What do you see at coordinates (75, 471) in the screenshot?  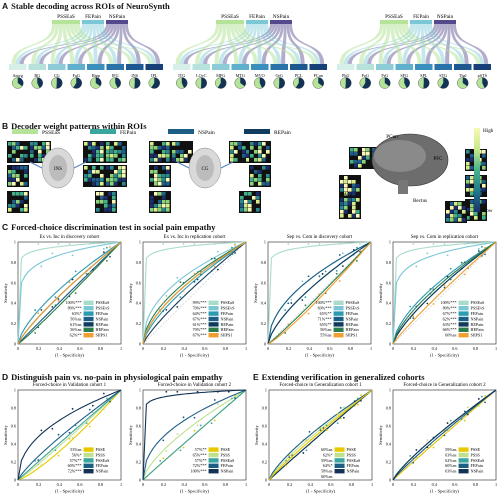 I see `accuracy-label: 72%***` at bounding box center [75, 471].